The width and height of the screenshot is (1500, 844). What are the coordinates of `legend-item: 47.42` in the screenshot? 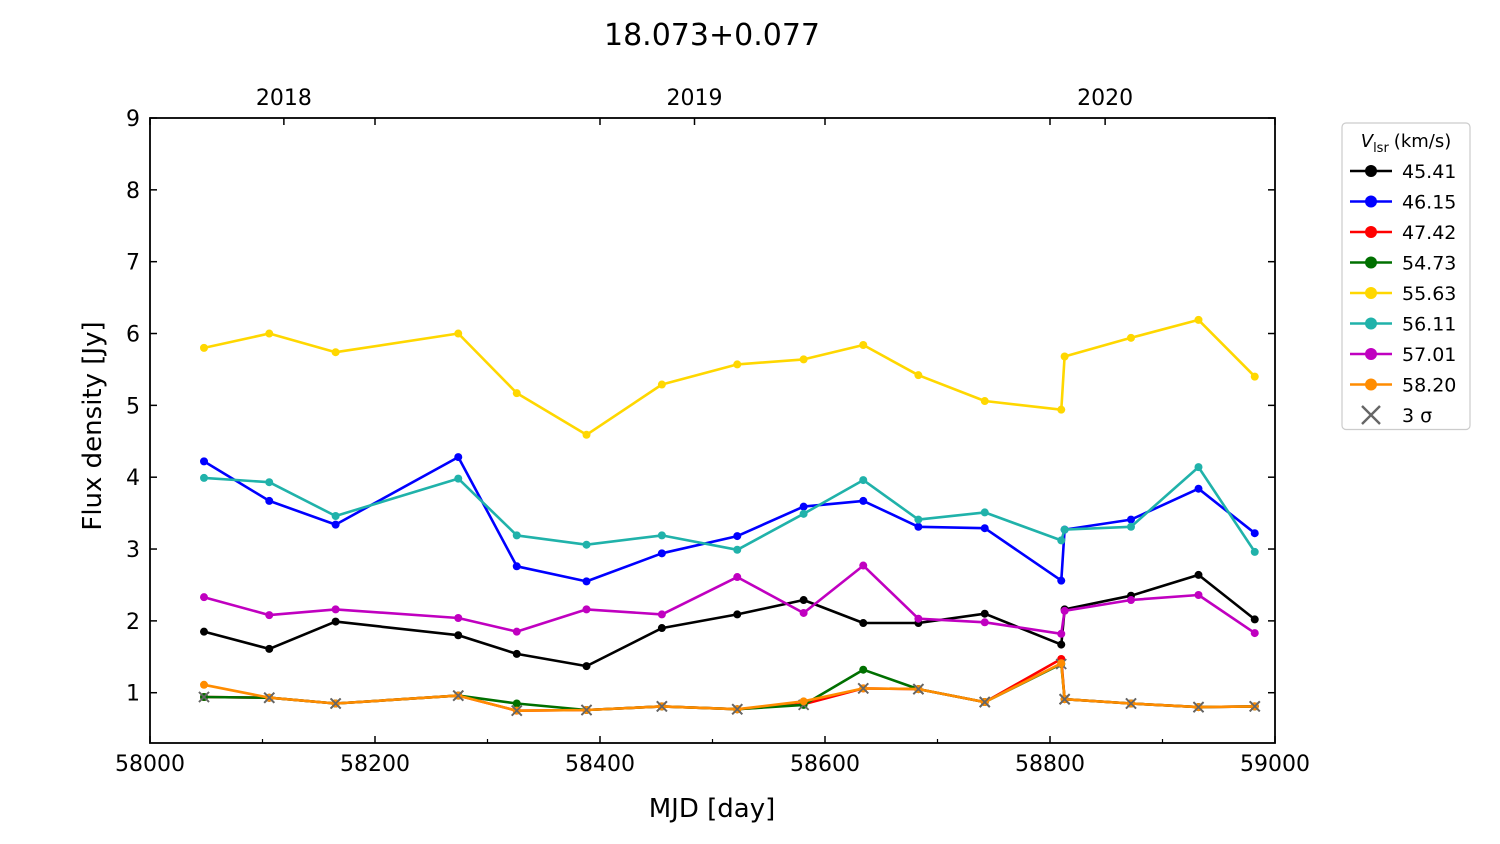 It's located at (1403, 233).